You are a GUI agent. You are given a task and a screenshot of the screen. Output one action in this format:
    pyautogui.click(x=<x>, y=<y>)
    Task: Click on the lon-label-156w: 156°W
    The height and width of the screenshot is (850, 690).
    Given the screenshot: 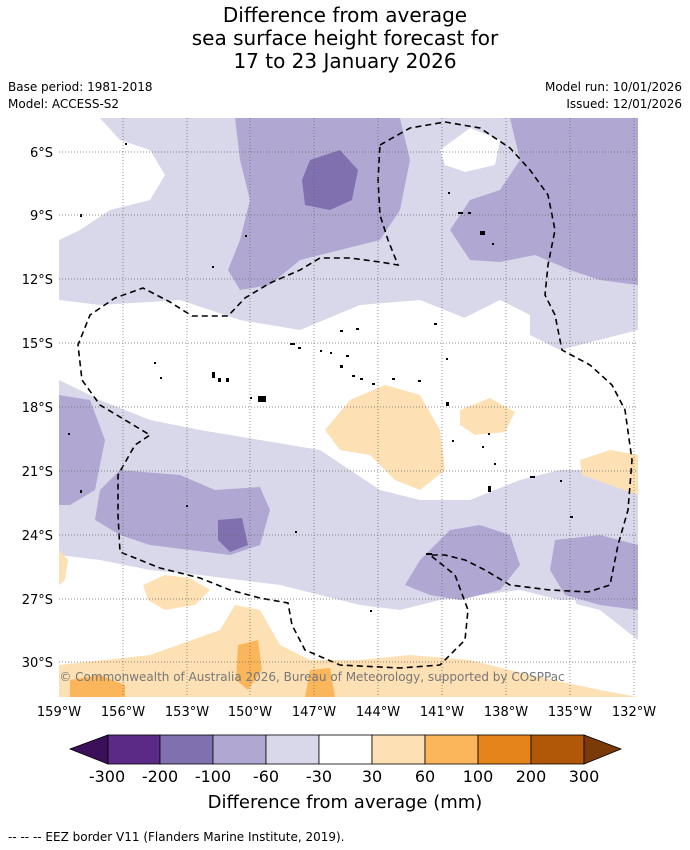 What is the action you would take?
    pyautogui.click(x=123, y=712)
    